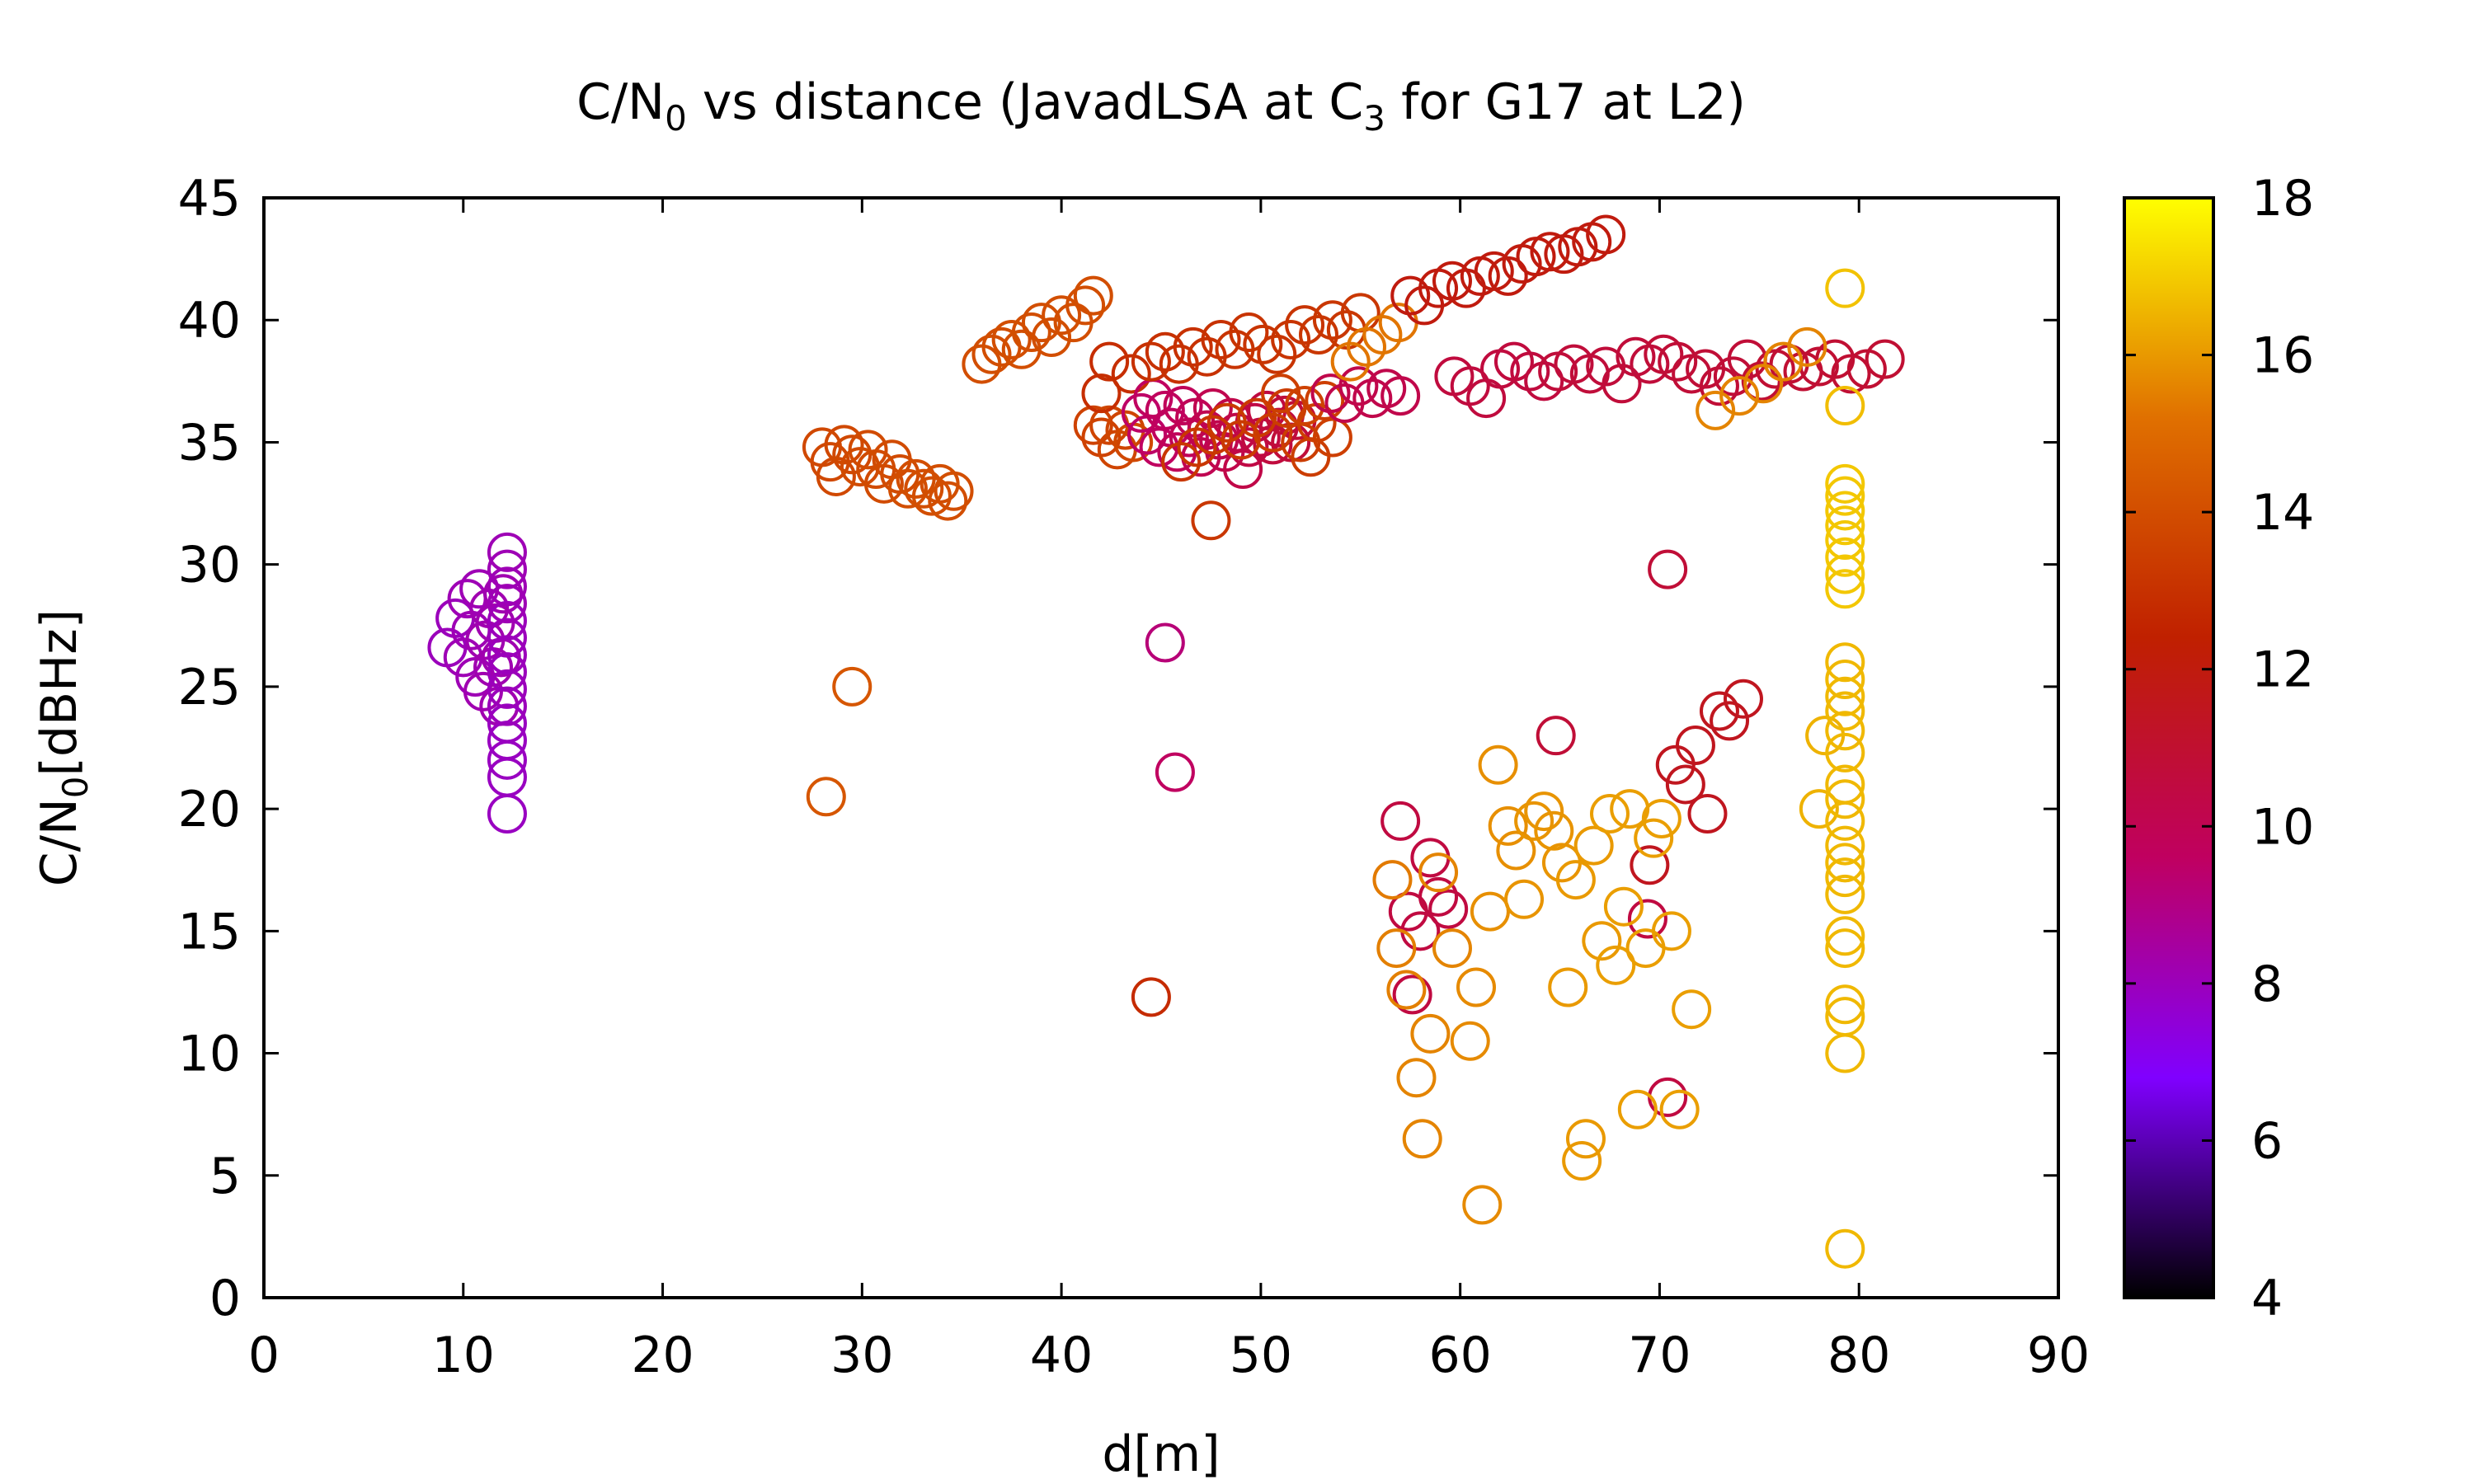  What do you see at coordinates (2282, 827) in the screenshot?
I see `colorbar-tick-label: 10` at bounding box center [2282, 827].